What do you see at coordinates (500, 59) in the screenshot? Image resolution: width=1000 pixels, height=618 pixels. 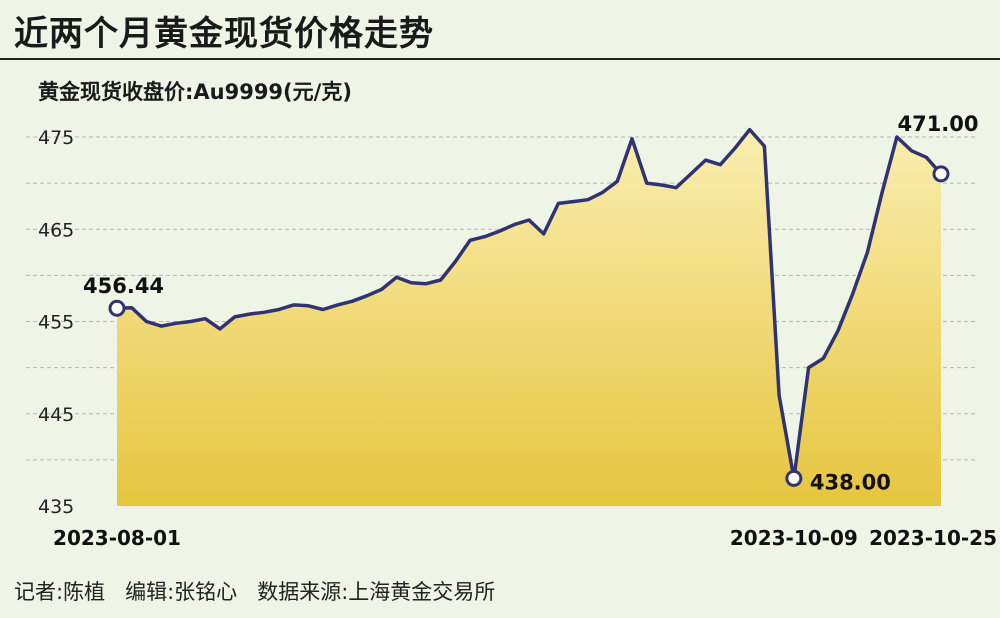 I see `title-divider` at bounding box center [500, 59].